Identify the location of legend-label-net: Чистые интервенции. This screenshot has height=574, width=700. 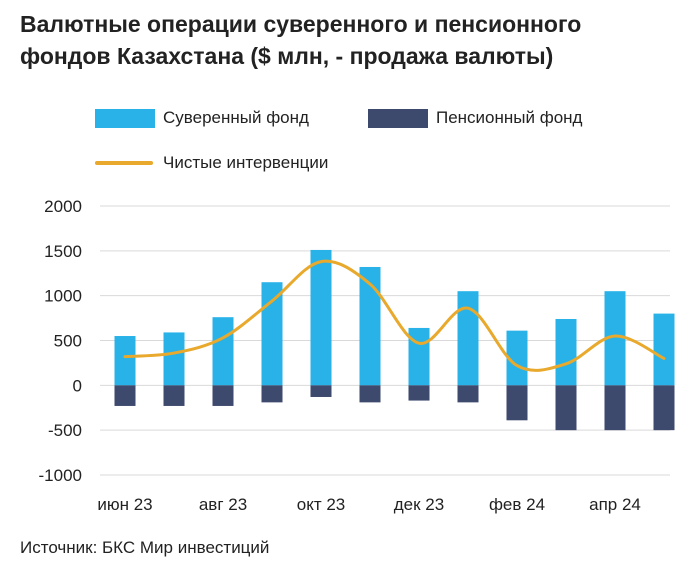
(246, 162).